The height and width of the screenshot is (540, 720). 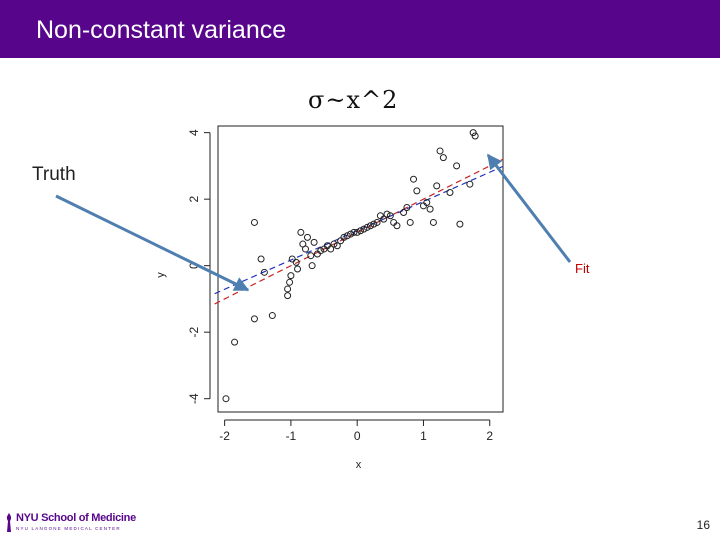 What do you see at coordinates (582, 268) in the screenshot?
I see `fit-annotation: Fit` at bounding box center [582, 268].